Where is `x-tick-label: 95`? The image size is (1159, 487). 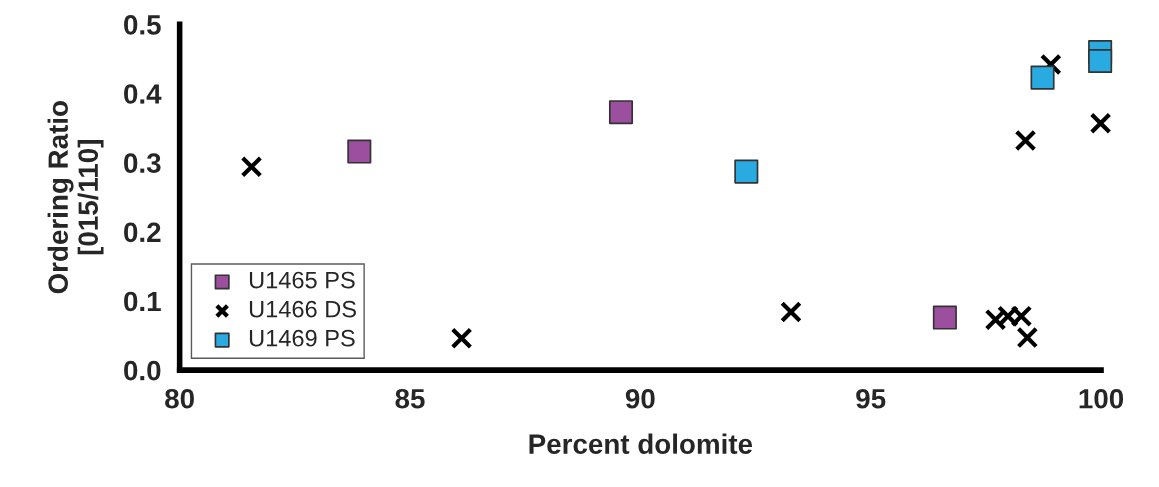
x-tick-label: 95 is located at coordinates (871, 398).